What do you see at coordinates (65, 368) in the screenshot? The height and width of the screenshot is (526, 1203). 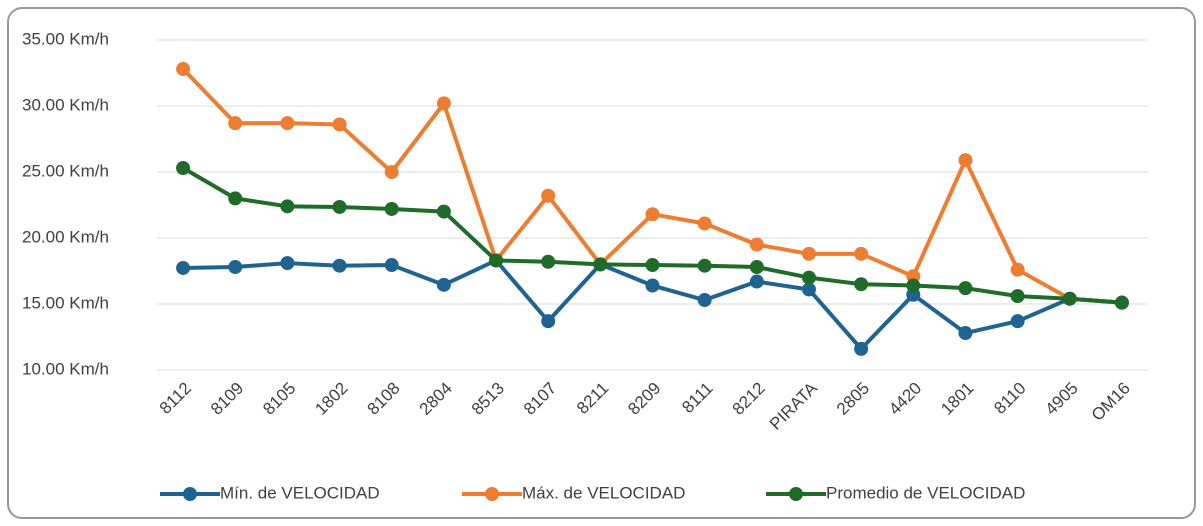 I see `y-tick-label: 10.00 Km/h` at bounding box center [65, 368].